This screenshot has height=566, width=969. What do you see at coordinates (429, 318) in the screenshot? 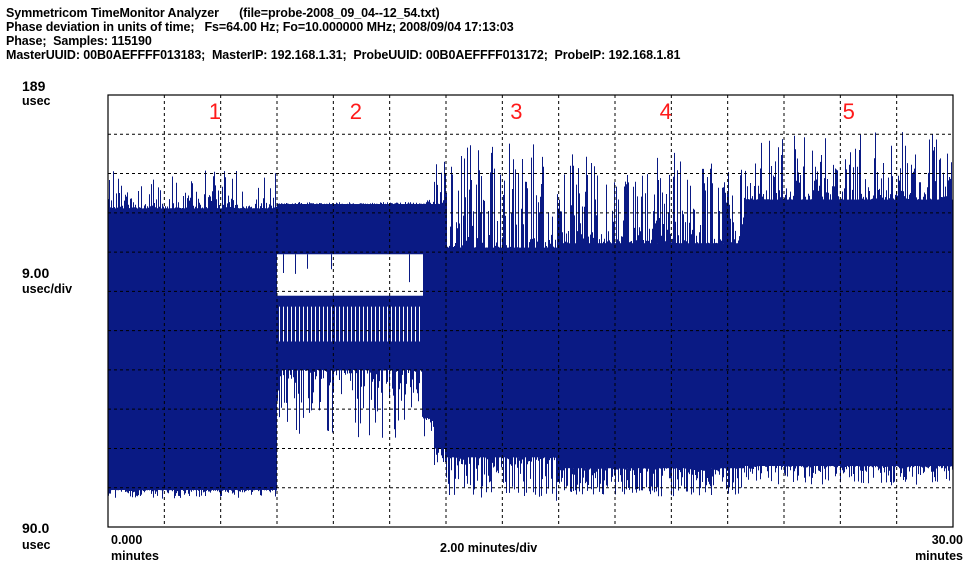
I see `trace-envelope-2b` at bounding box center [429, 318].